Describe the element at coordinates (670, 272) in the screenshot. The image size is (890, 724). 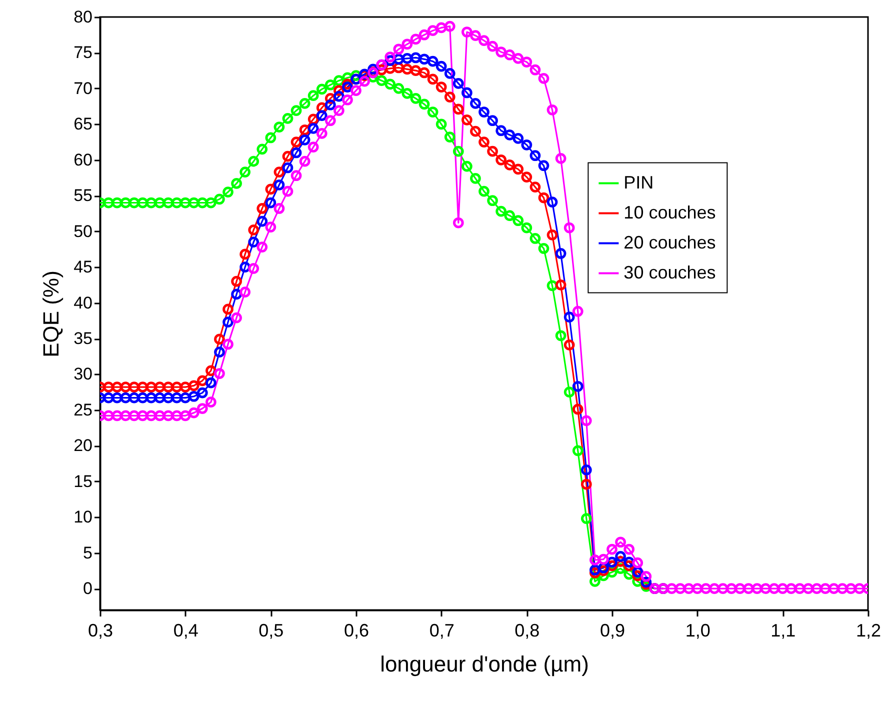
I see `legend-label: 30 couches` at that location.